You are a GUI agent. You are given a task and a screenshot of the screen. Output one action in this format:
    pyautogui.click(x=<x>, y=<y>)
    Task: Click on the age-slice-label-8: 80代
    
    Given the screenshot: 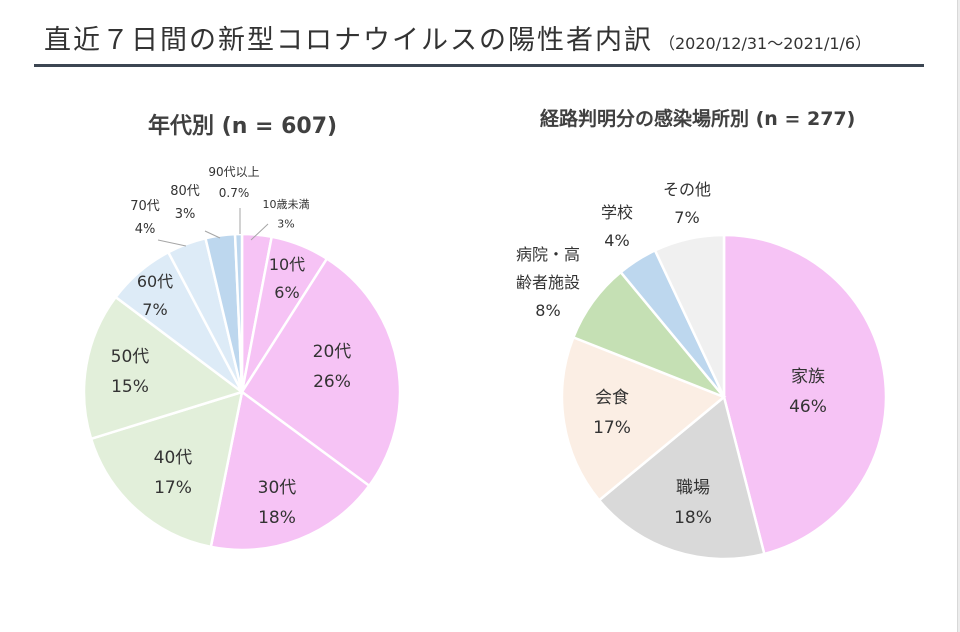 What is the action you would take?
    pyautogui.click(x=185, y=191)
    